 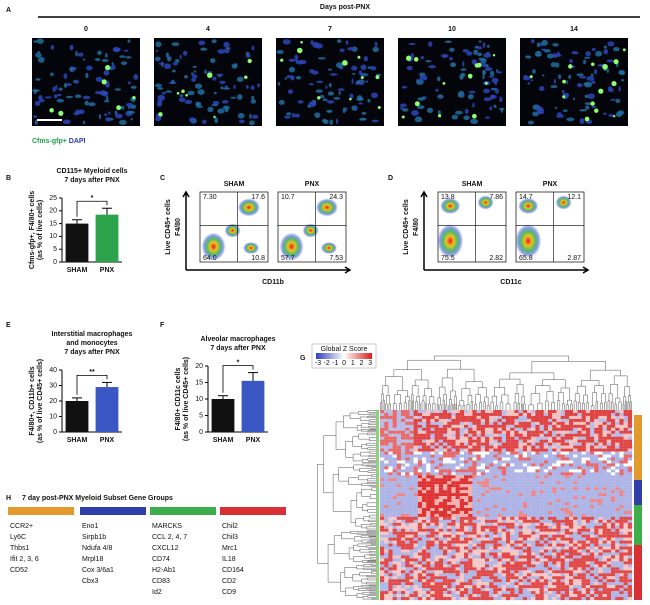 What do you see at coordinates (496, 258) in the screenshot?
I see `quadrant-value: 2.82` at bounding box center [496, 258].